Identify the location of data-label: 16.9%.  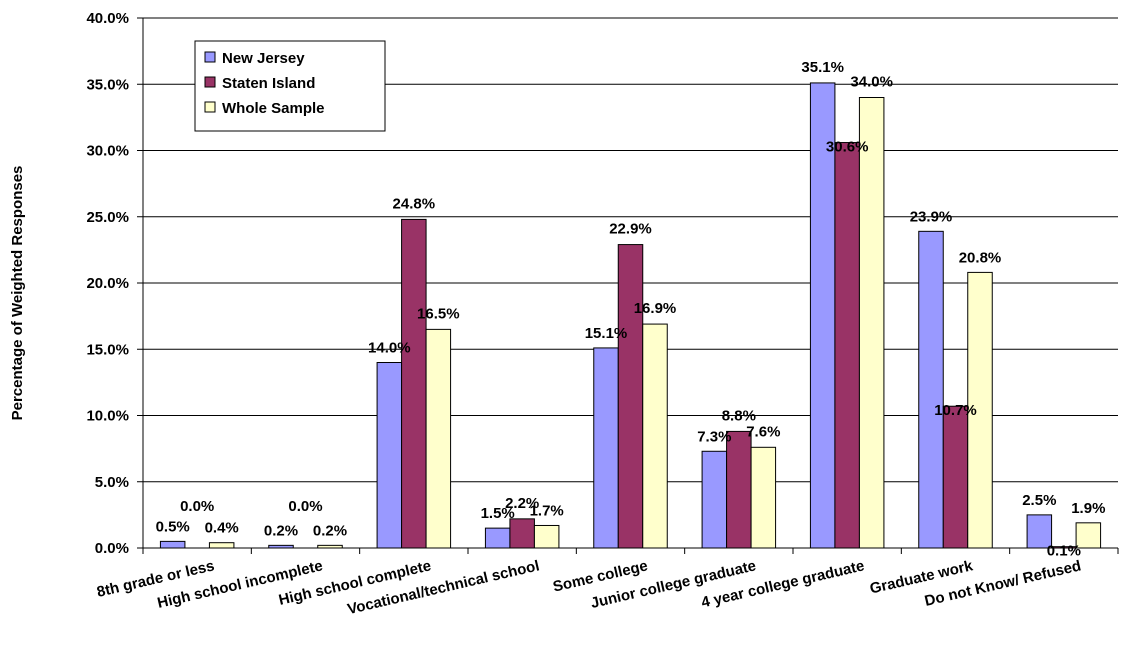
(655, 308).